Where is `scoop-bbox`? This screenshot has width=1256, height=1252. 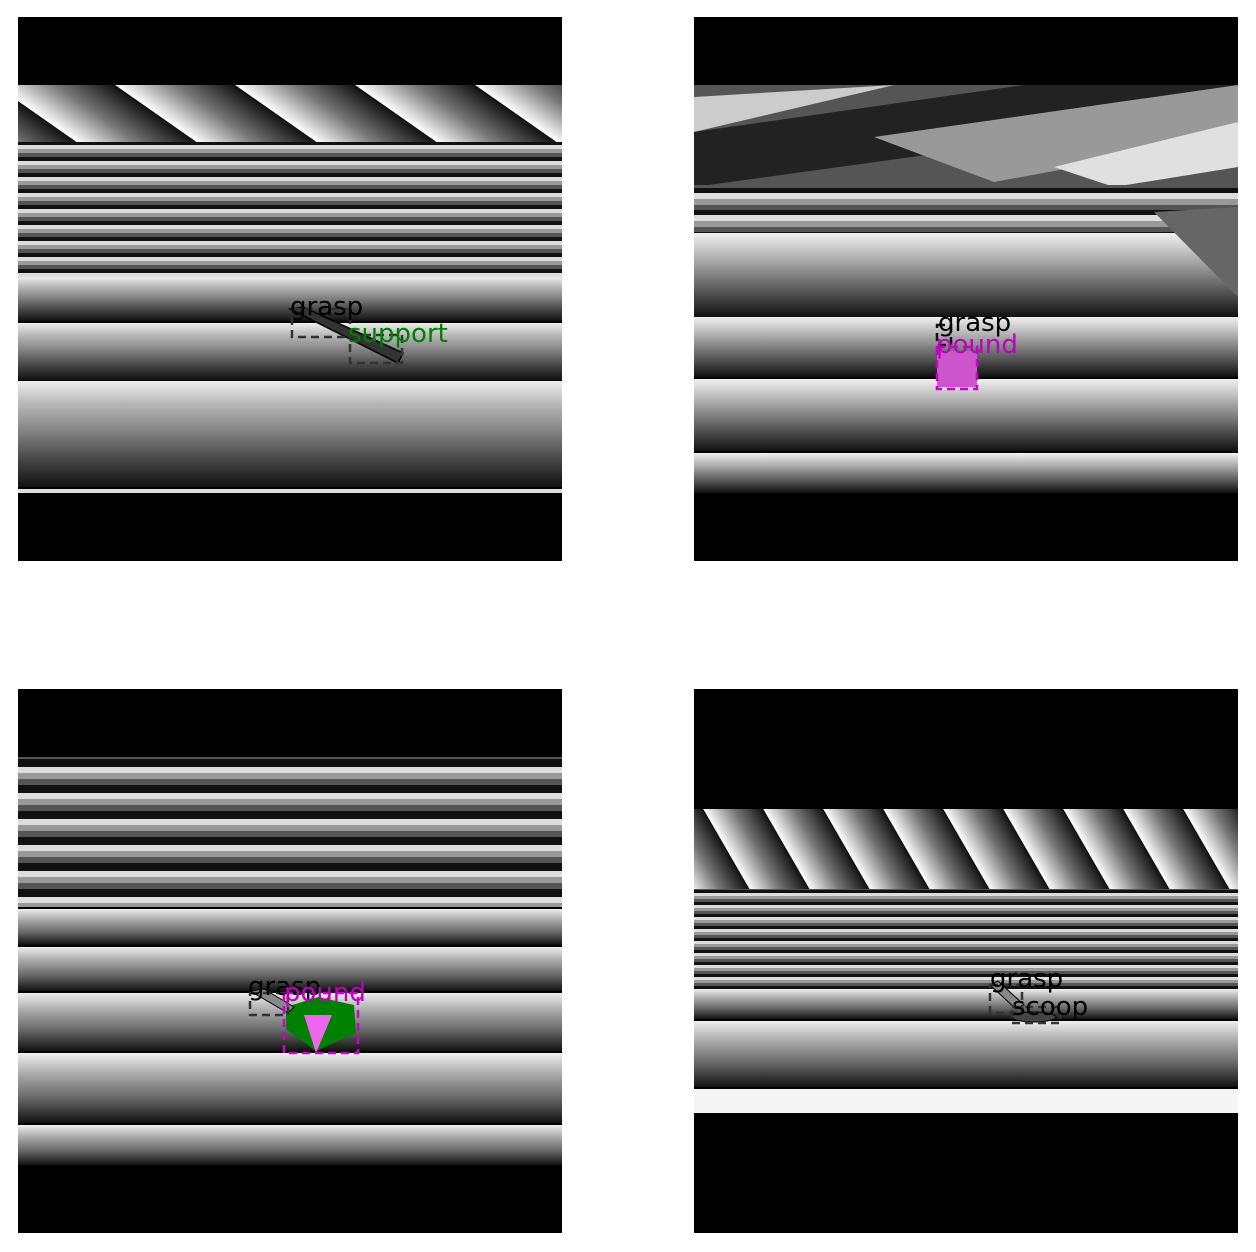 scoop-bbox is located at coordinates (1036, 1015).